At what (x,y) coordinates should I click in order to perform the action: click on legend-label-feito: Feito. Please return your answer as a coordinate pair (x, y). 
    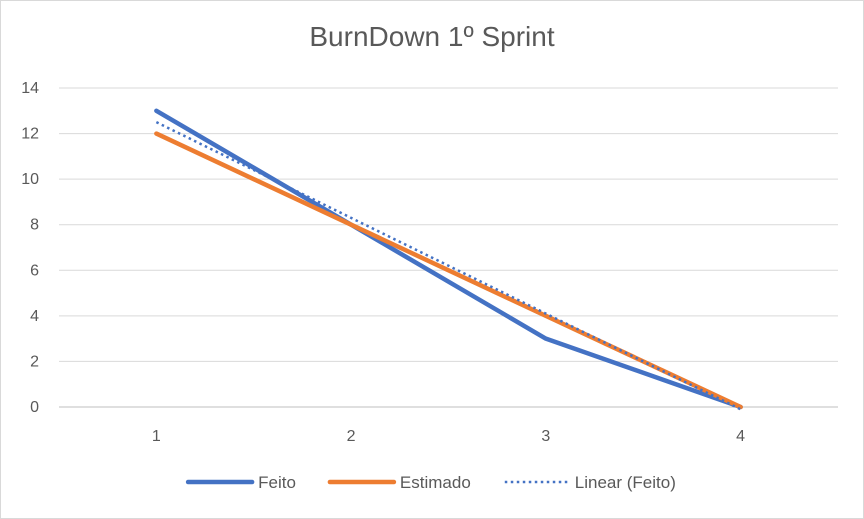
    Looking at the image, I should click on (277, 482).